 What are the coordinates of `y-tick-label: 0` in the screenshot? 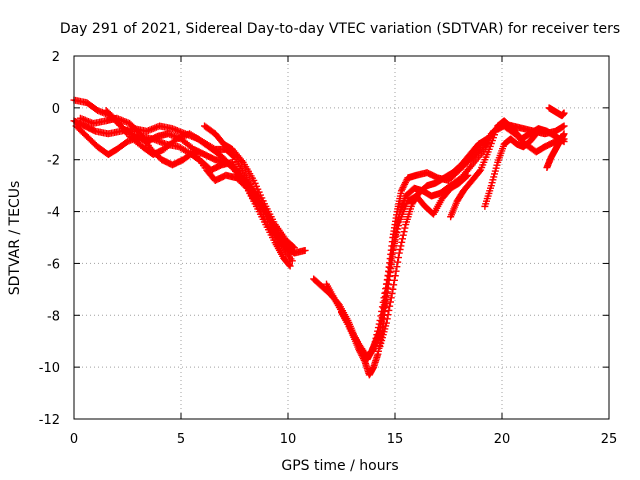 It's located at (56, 109).